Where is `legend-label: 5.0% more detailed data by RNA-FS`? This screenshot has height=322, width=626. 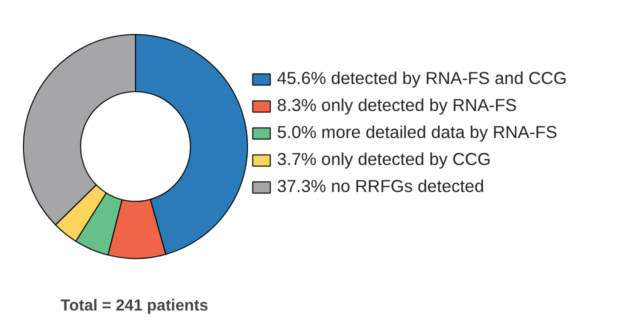
legend-label: 5.0% more detailed data by RNA-FS is located at coordinates (417, 132).